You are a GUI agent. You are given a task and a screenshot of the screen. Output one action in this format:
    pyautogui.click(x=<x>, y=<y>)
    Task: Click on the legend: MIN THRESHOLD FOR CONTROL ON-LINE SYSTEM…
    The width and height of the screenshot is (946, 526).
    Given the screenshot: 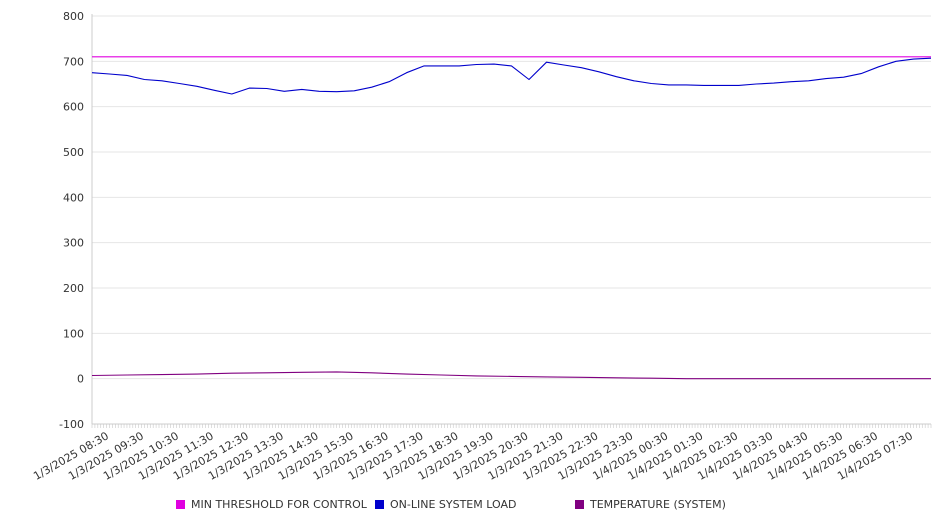 What is the action you would take?
    pyautogui.click(x=473, y=506)
    